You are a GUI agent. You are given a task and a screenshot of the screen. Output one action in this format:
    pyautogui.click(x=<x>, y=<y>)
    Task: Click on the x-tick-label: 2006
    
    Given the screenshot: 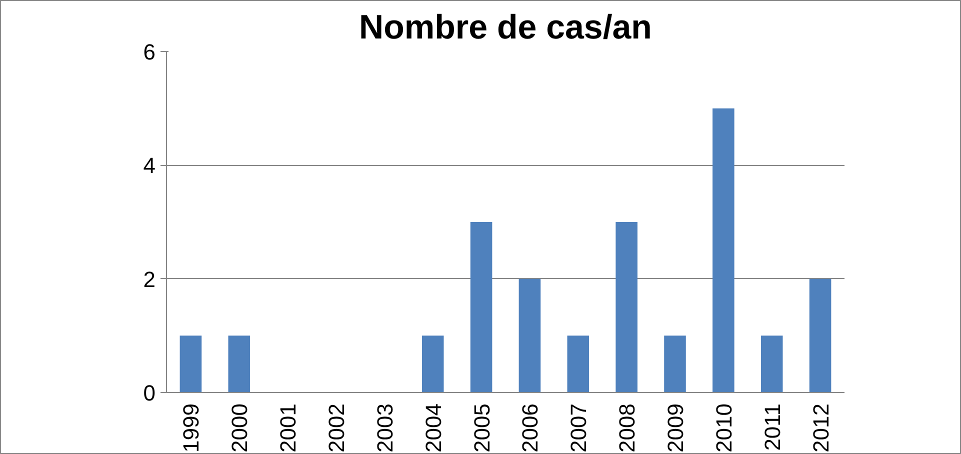 What is the action you would take?
    pyautogui.click(x=530, y=427)
    